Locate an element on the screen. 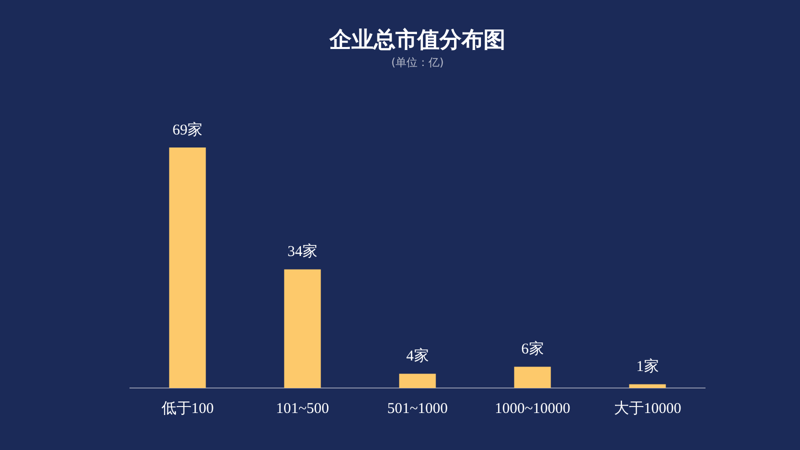  data-label: 6家 is located at coordinates (532, 349).